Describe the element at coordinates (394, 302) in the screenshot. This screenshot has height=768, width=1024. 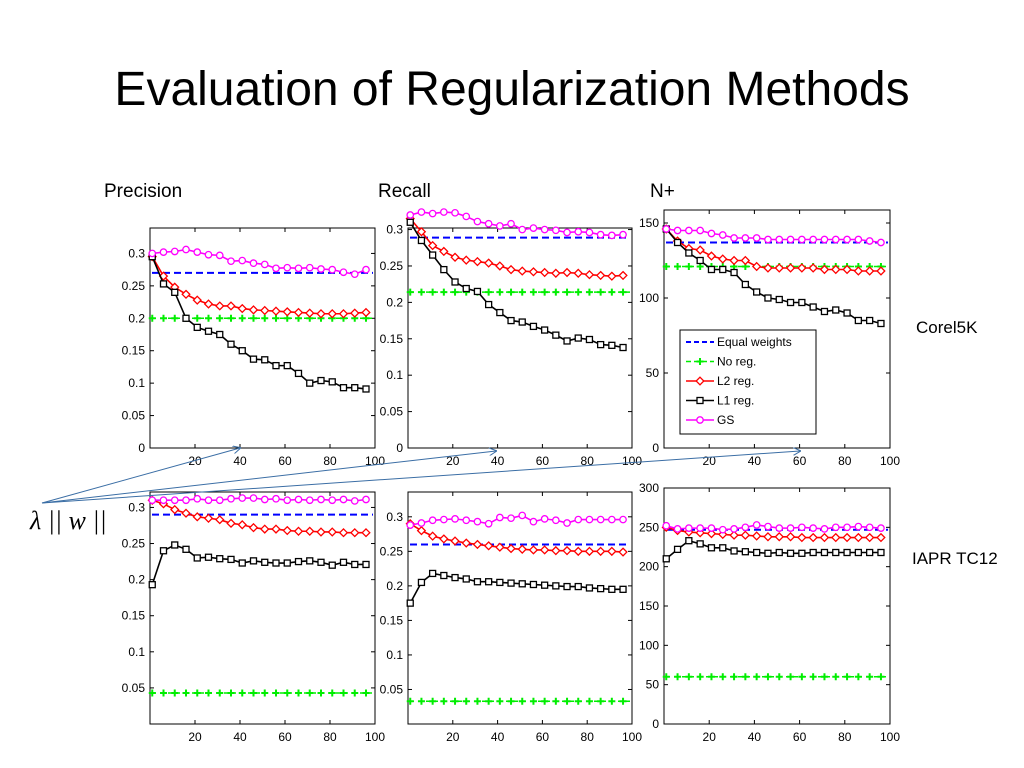
I see `y-tick-label: 0.2` at that location.